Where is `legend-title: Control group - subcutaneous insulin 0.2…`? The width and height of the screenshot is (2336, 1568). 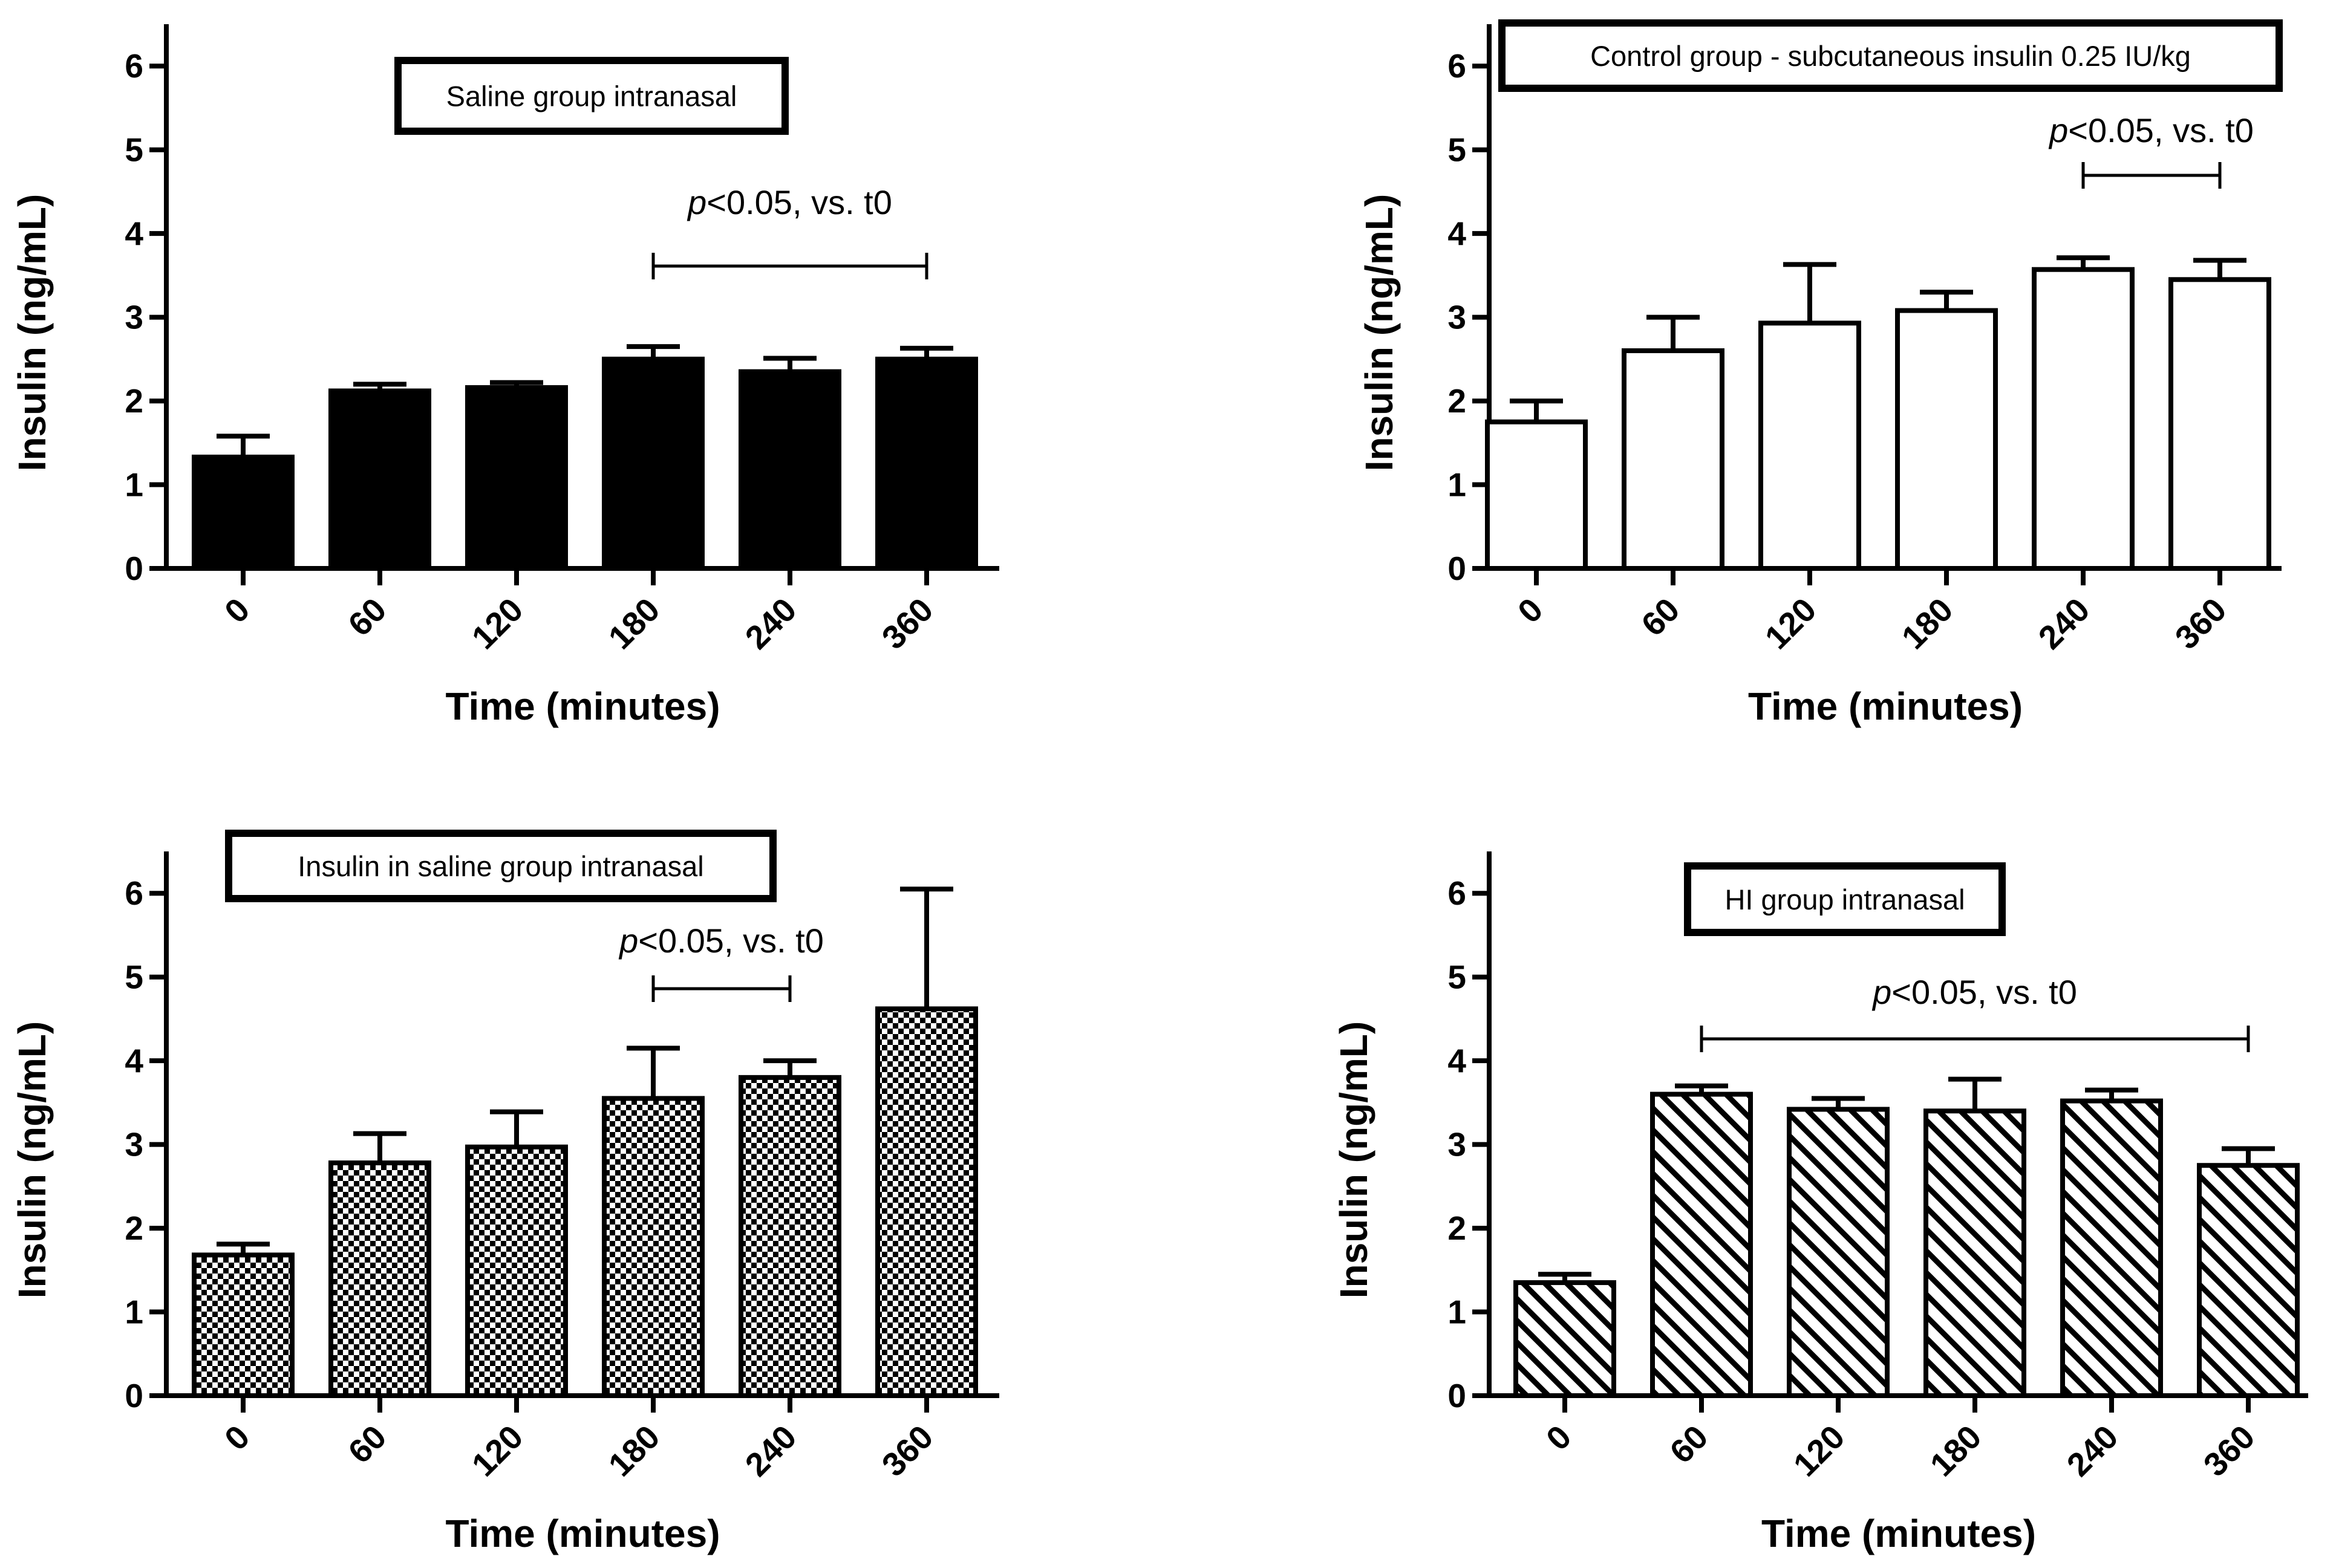
legend-title: Control group - subcutaneous insulin 0.2… is located at coordinates (1891, 56).